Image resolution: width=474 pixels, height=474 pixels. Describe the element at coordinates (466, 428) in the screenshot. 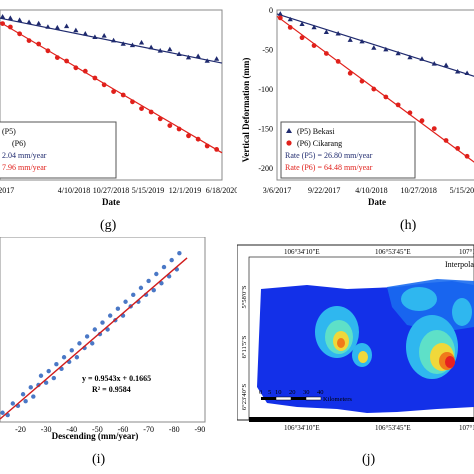

I see `map-bottom-tick-3: 107°1` at that location.